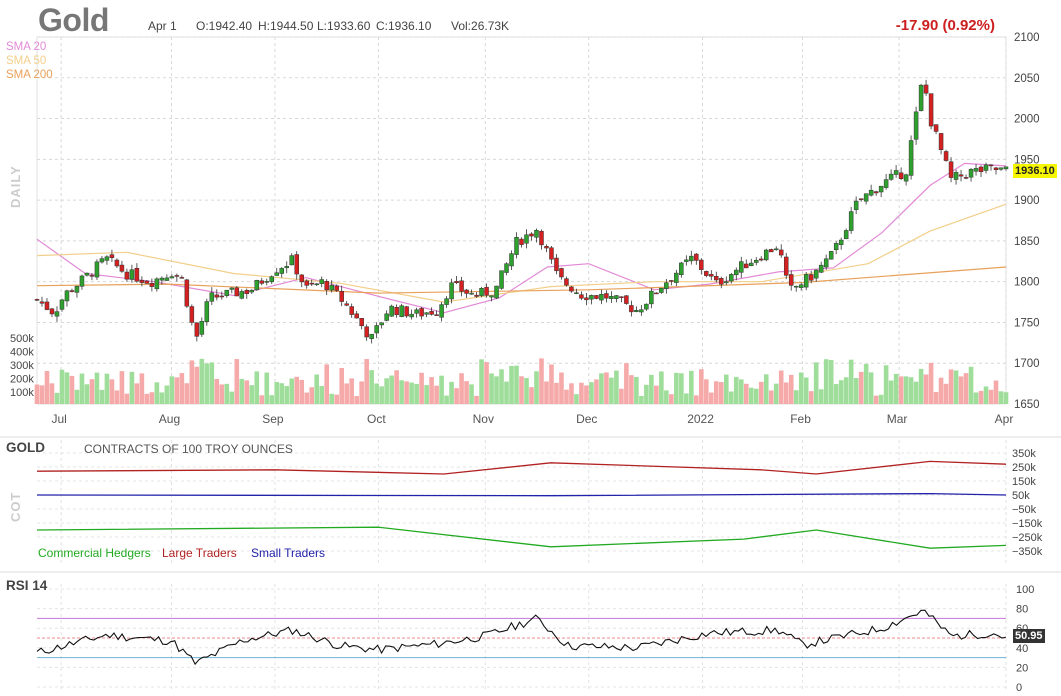 The image size is (1061, 696). What do you see at coordinates (1027, 364) in the screenshot?
I see `price-tick-label: 1700` at bounding box center [1027, 364].